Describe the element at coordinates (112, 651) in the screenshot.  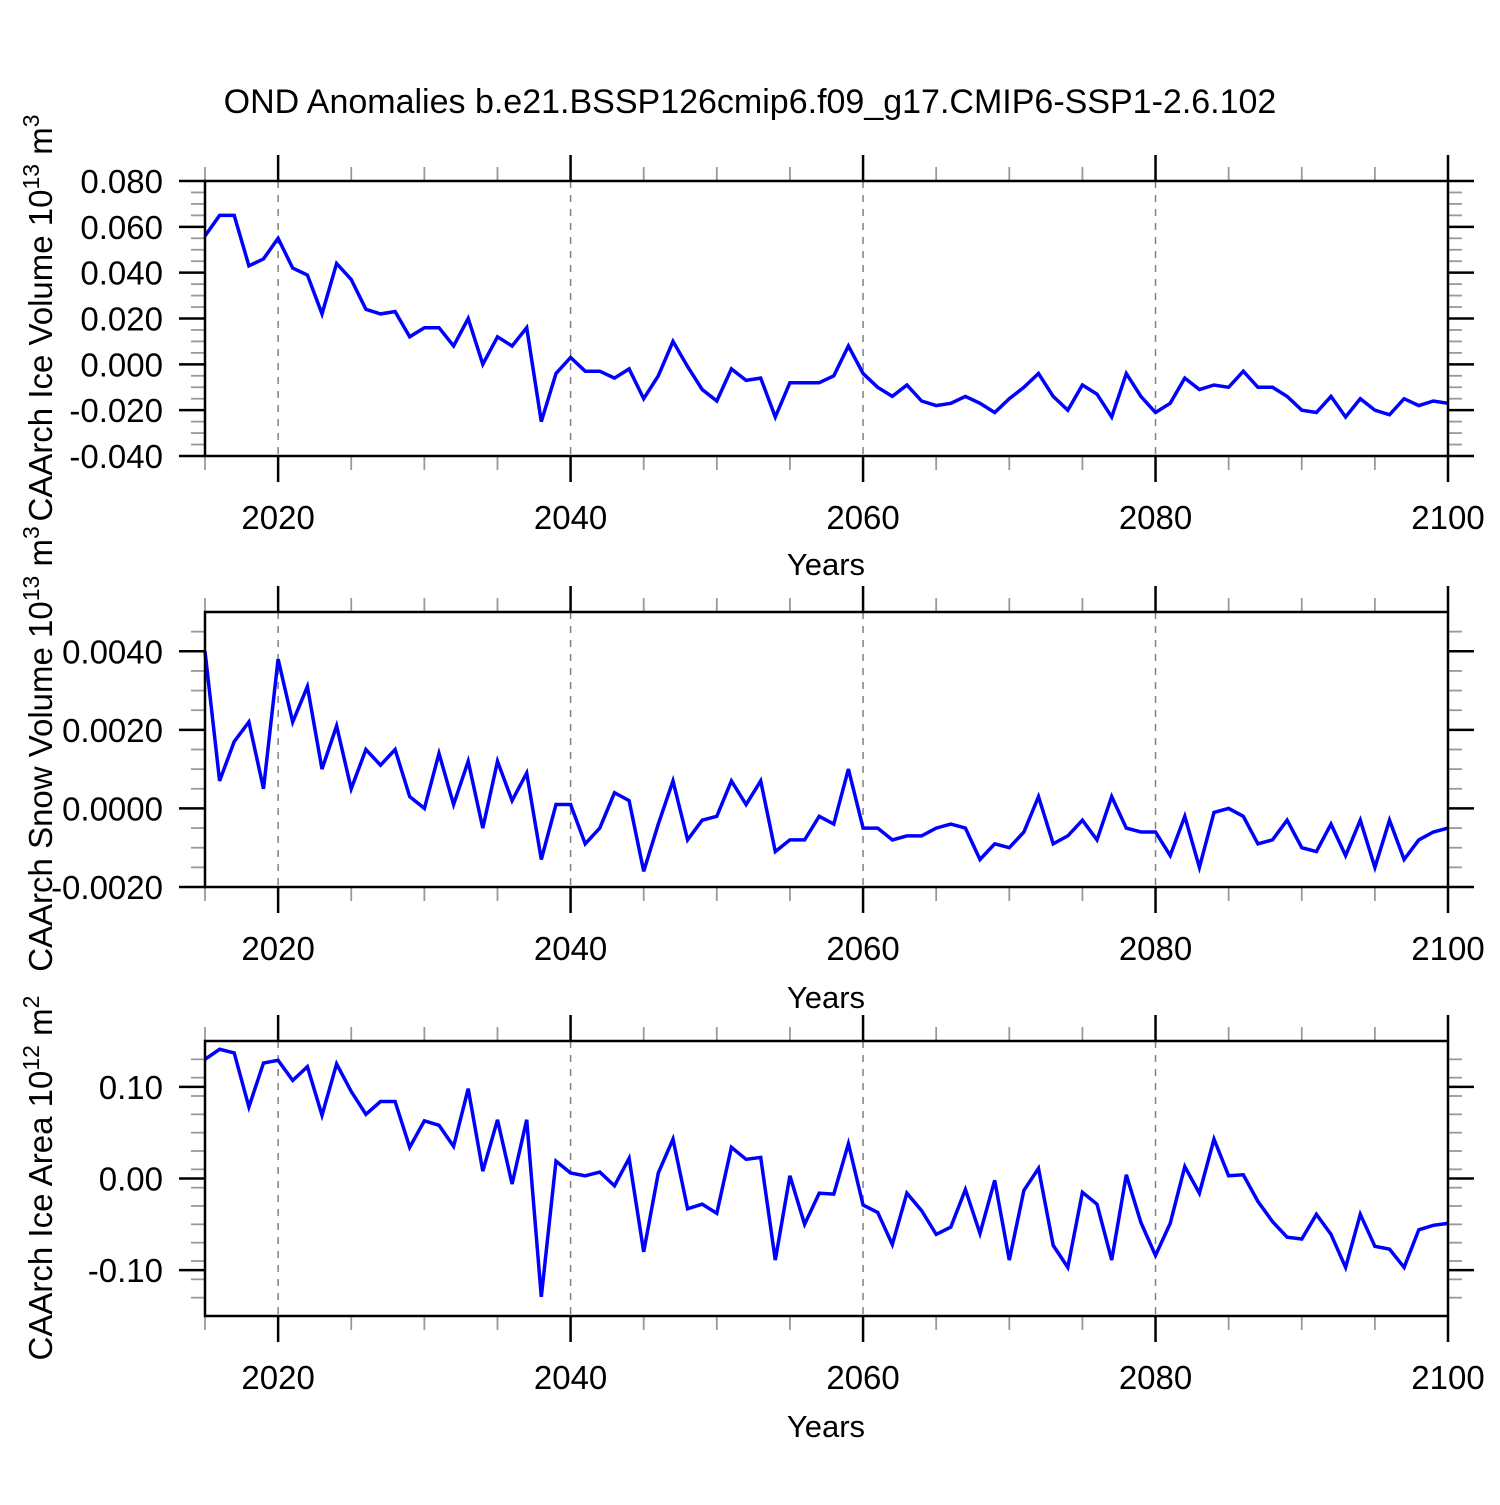
I see `y-tick-label: 0.0040` at that location.